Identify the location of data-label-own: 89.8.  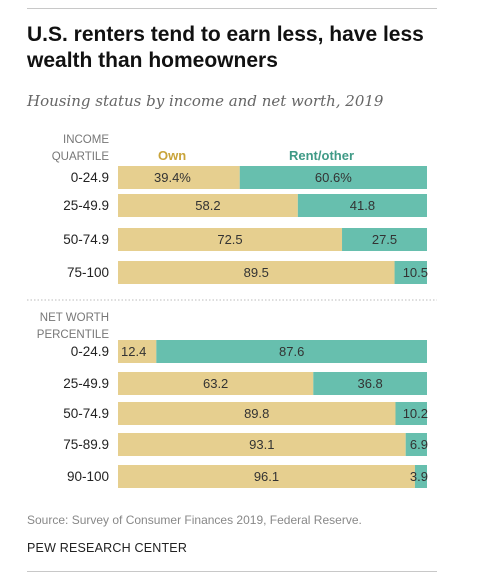
(256, 413).